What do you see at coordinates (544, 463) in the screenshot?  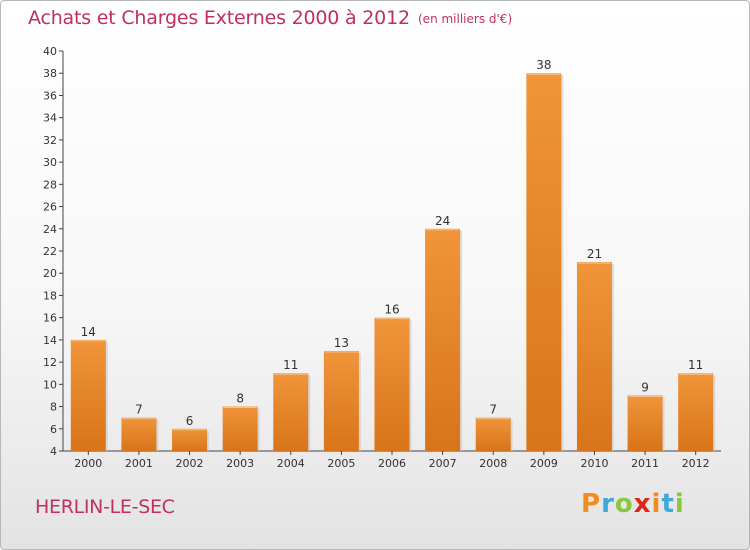 I see `x-tick-label: 2009` at bounding box center [544, 463].